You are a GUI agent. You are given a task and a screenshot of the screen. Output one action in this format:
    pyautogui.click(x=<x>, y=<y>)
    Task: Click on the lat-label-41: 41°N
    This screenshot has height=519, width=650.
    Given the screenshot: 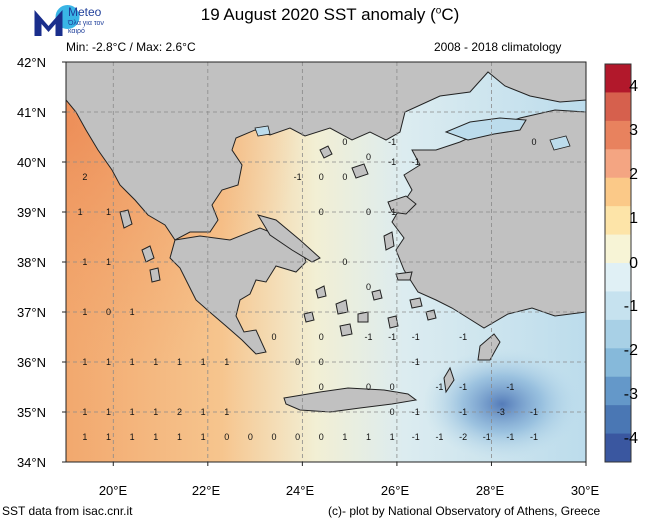 What is the action you would take?
    pyautogui.click(x=31, y=112)
    